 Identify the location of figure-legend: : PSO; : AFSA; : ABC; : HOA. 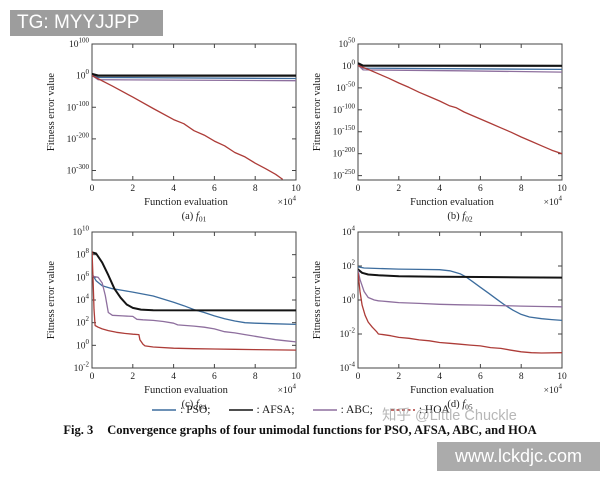
(300, 410).